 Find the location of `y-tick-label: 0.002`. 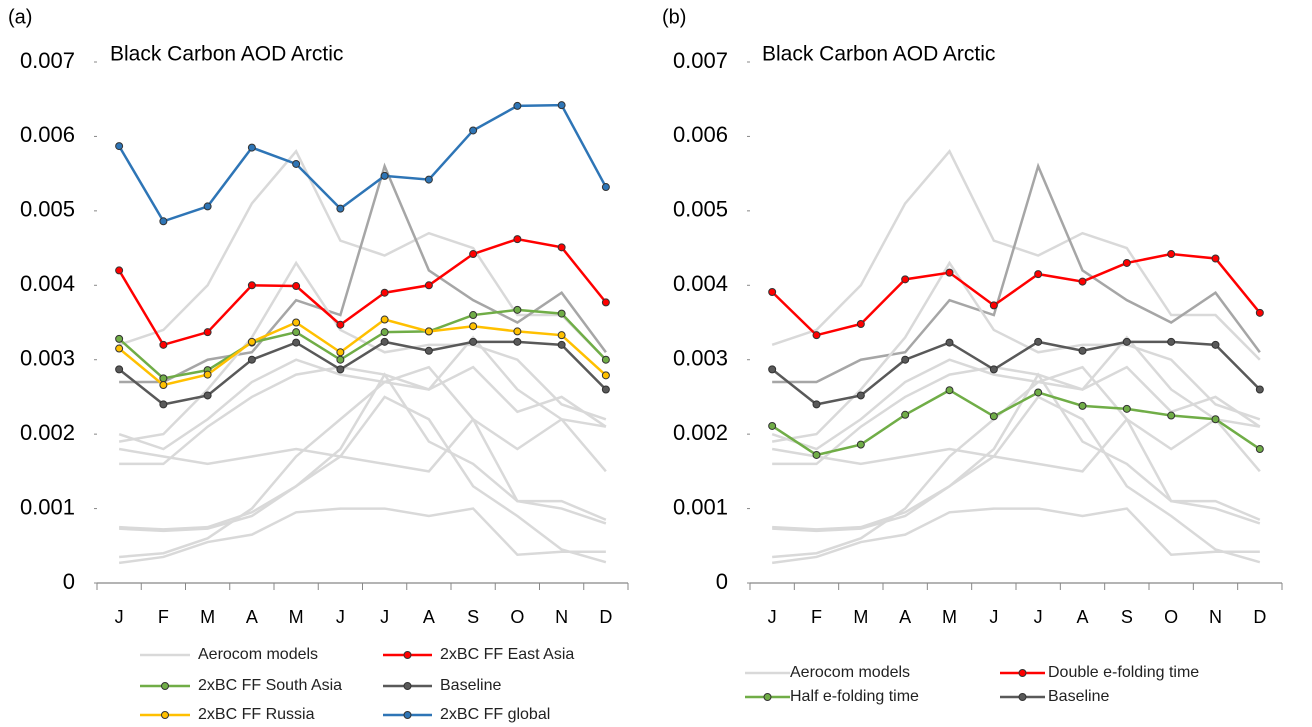

y-tick-label: 0.002 is located at coordinates (47, 432).